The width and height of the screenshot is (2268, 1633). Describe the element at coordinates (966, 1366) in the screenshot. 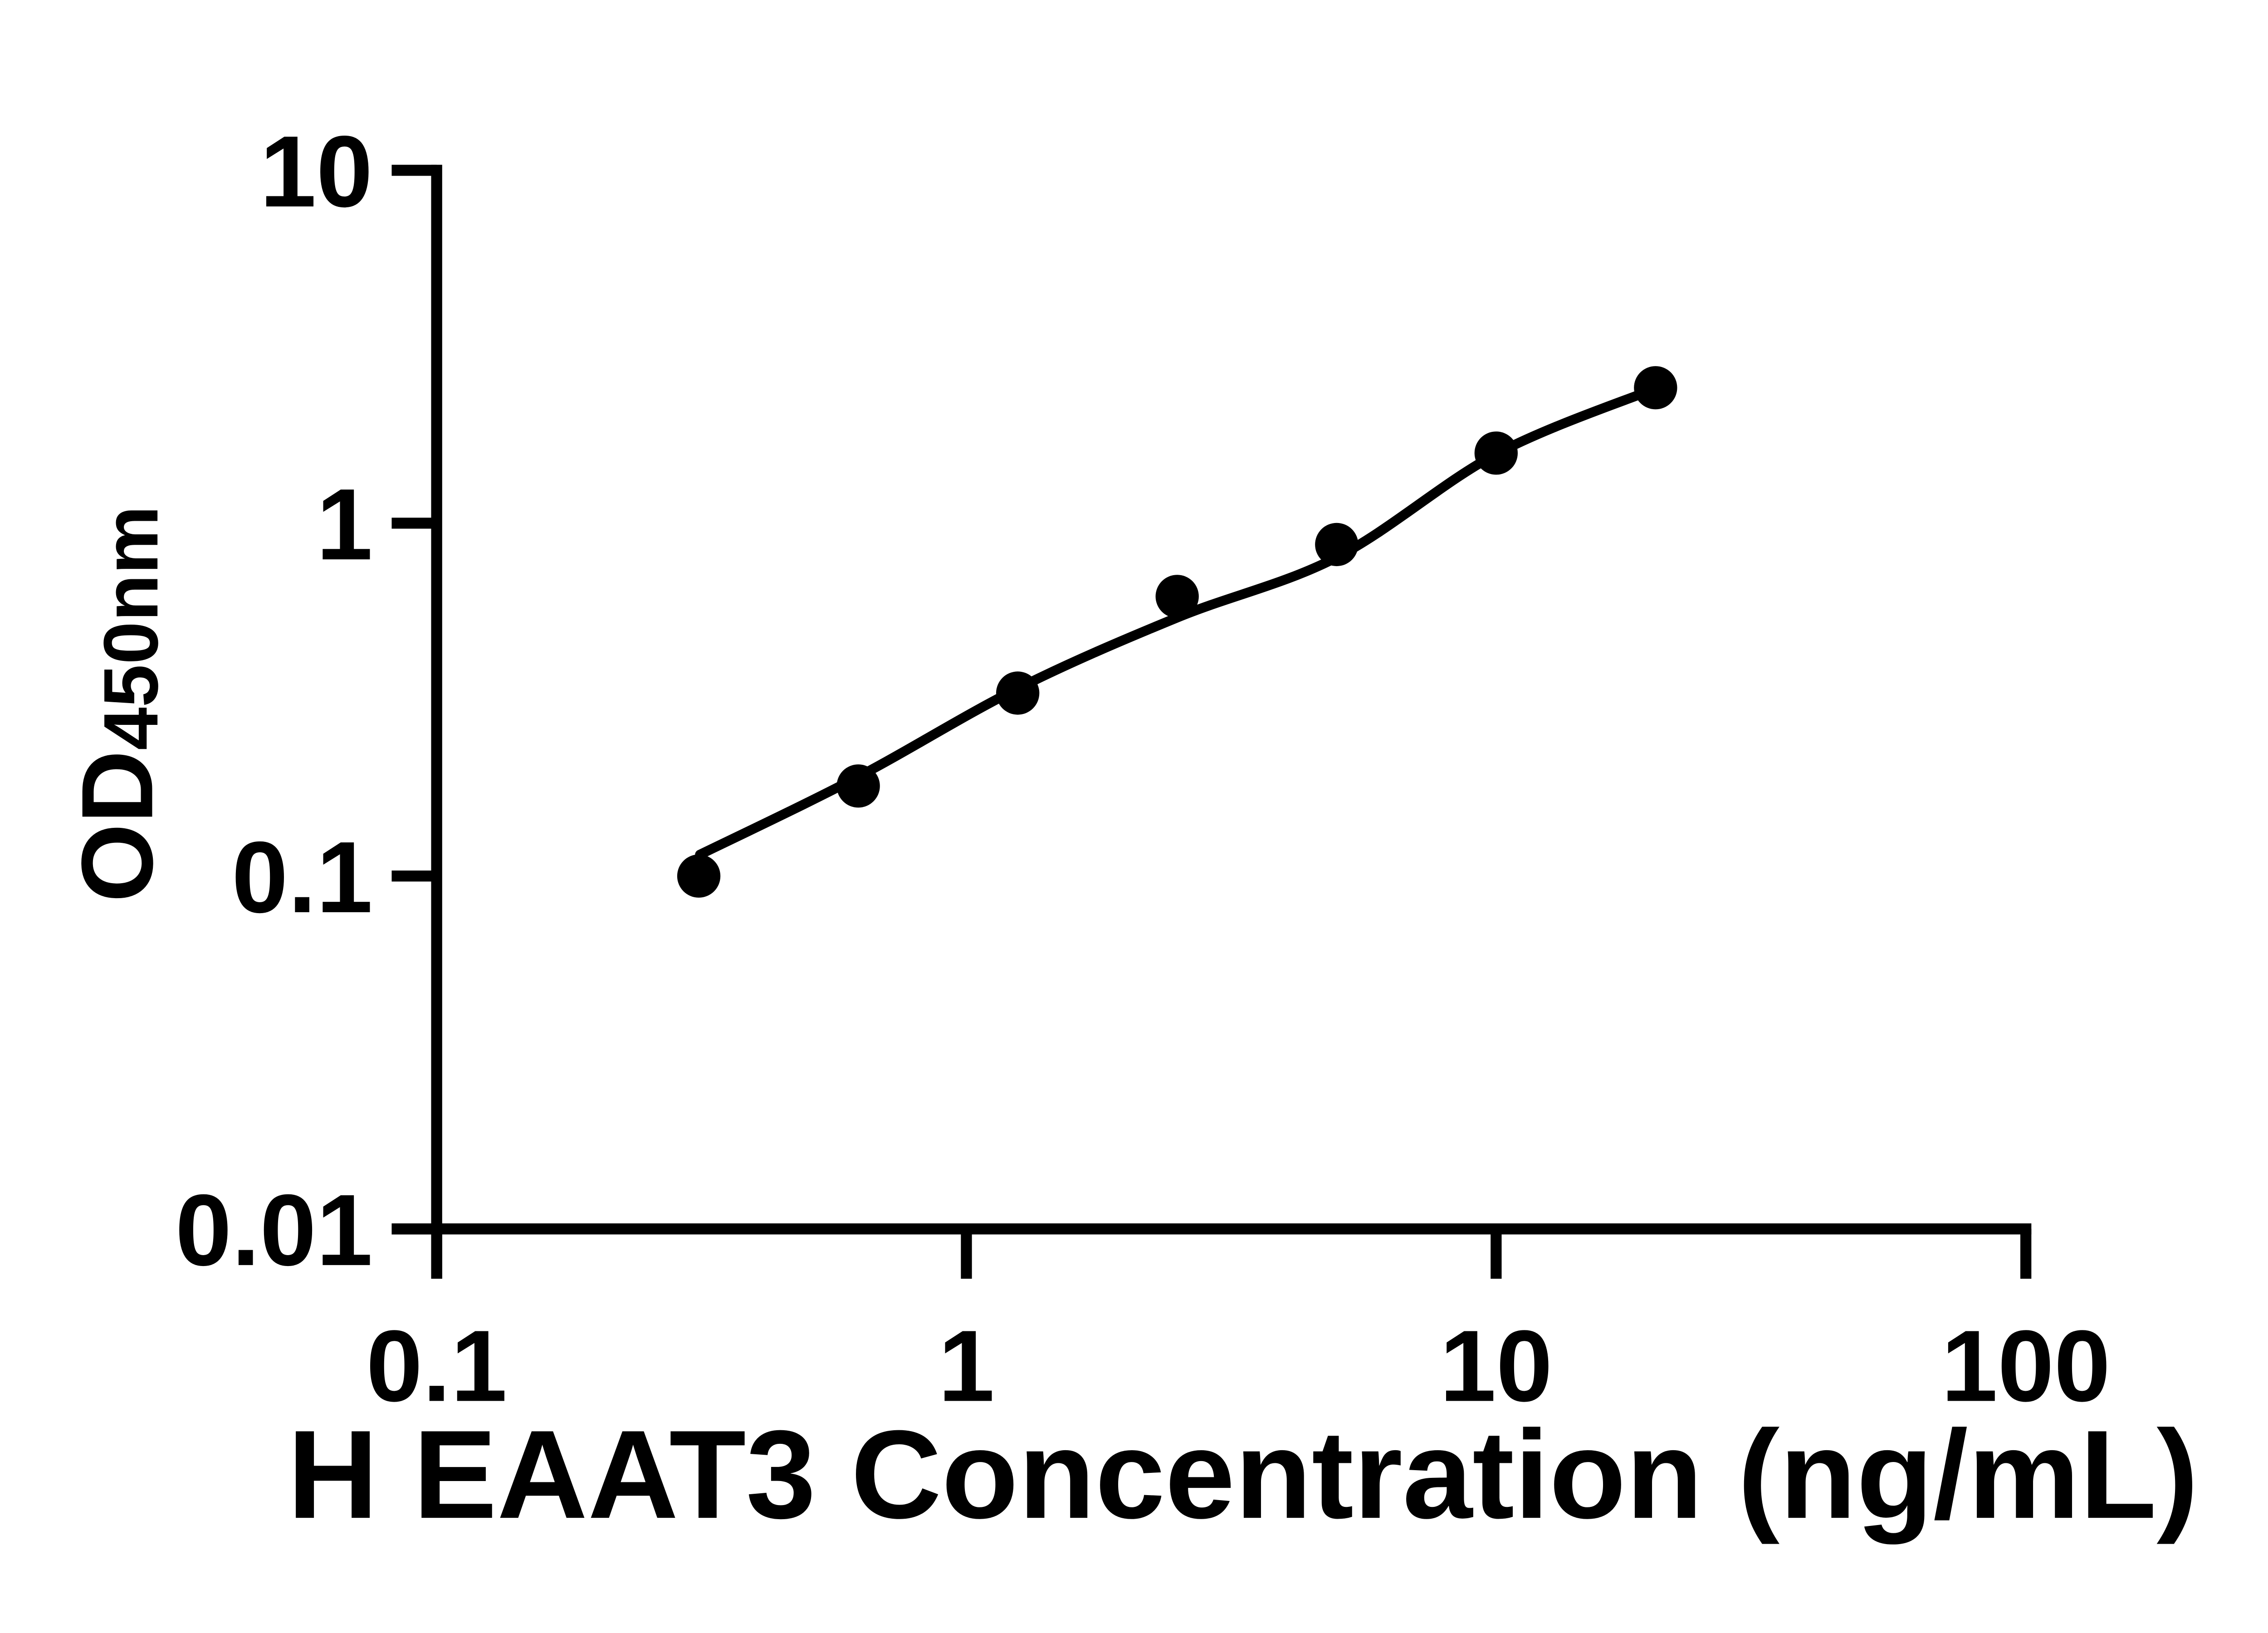

I see `x-tick-label: 1` at that location.